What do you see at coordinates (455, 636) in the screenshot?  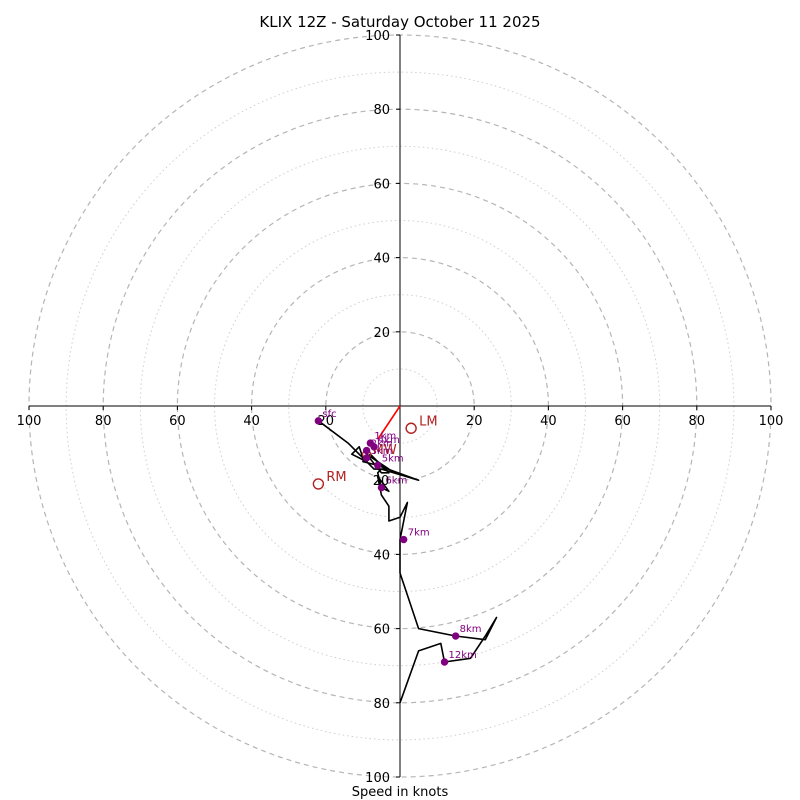 I see `height-marker-8km` at bounding box center [455, 636].